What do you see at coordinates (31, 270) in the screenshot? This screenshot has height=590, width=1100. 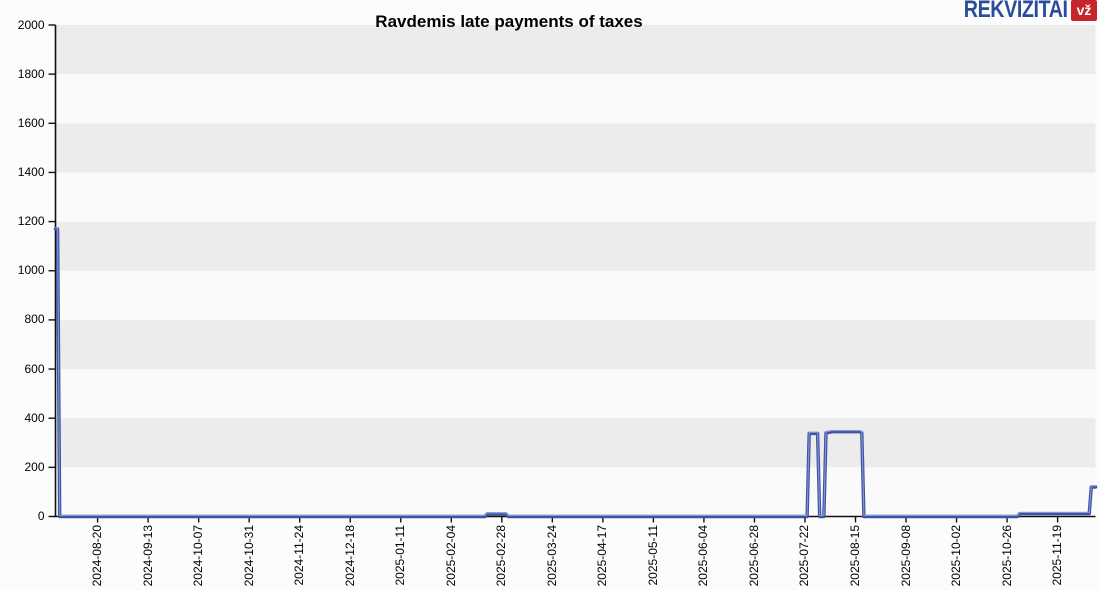 I see `y-axis-label: 1000` at bounding box center [31, 270].